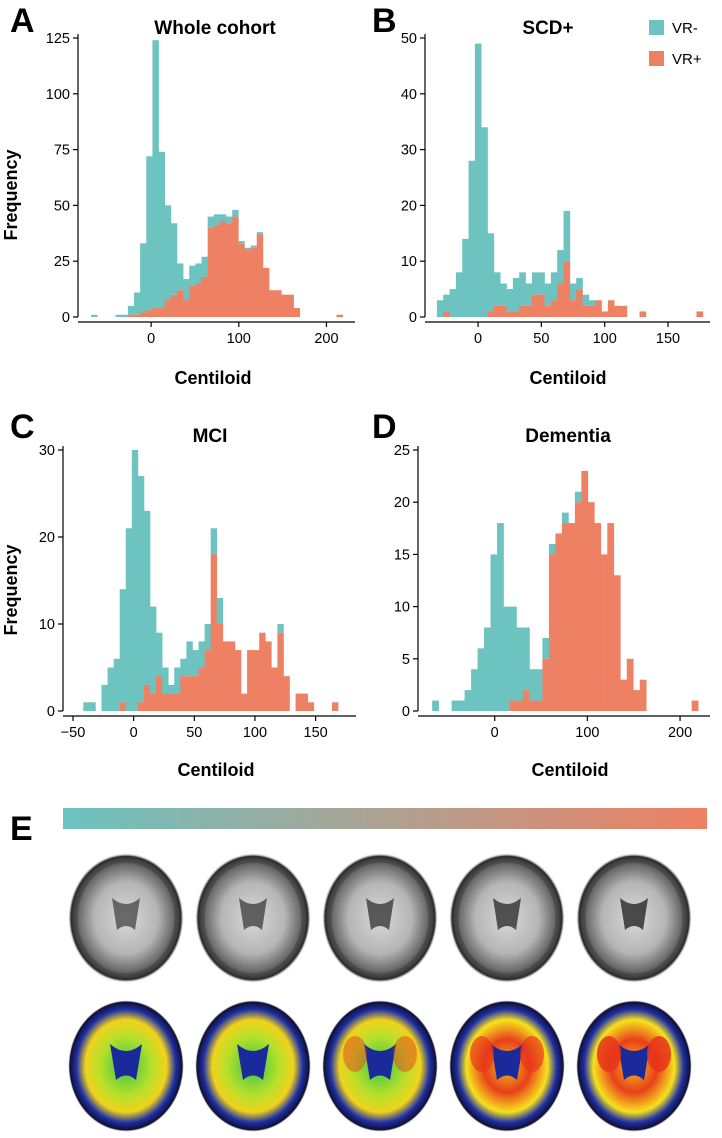  Describe the element at coordinates (58, 95) in the screenshot. I see `y-tick-label: 100` at that location.